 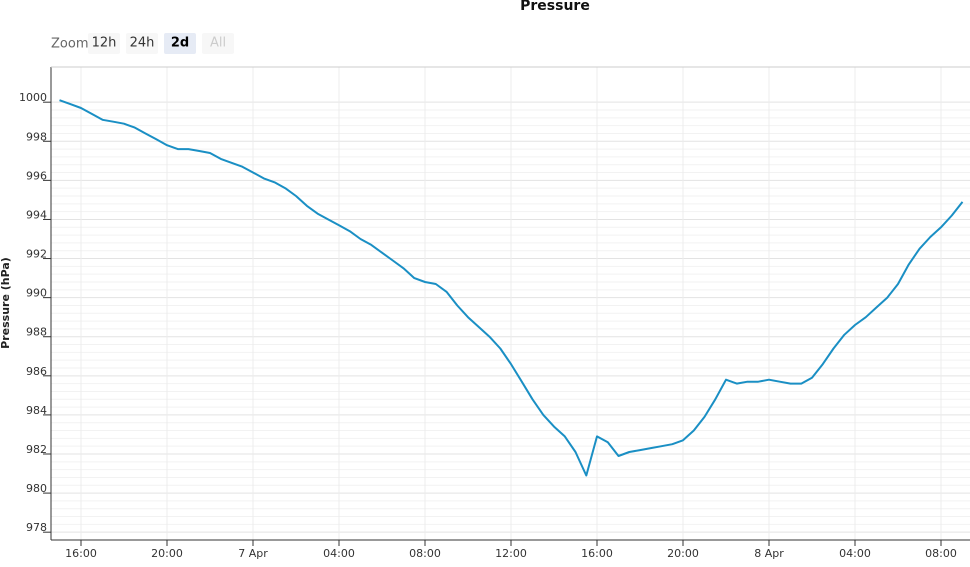 I want to click on x-tick-label: 7 Apr, so click(x=253, y=553).